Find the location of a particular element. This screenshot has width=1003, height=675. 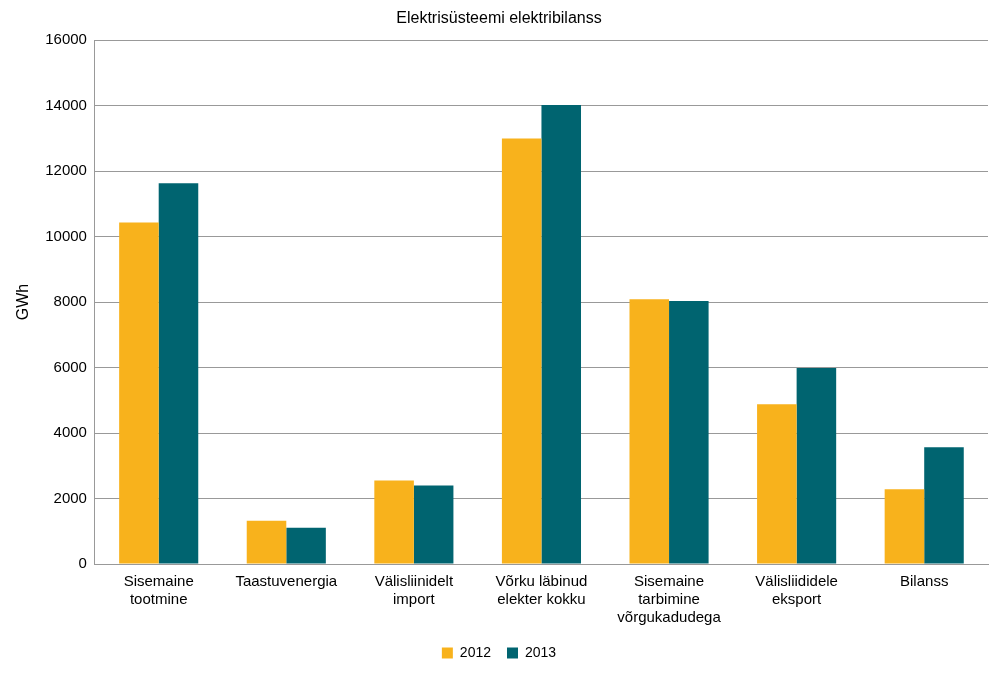

x-tick-label: Välisliinidelt import is located at coordinates (414, 590).